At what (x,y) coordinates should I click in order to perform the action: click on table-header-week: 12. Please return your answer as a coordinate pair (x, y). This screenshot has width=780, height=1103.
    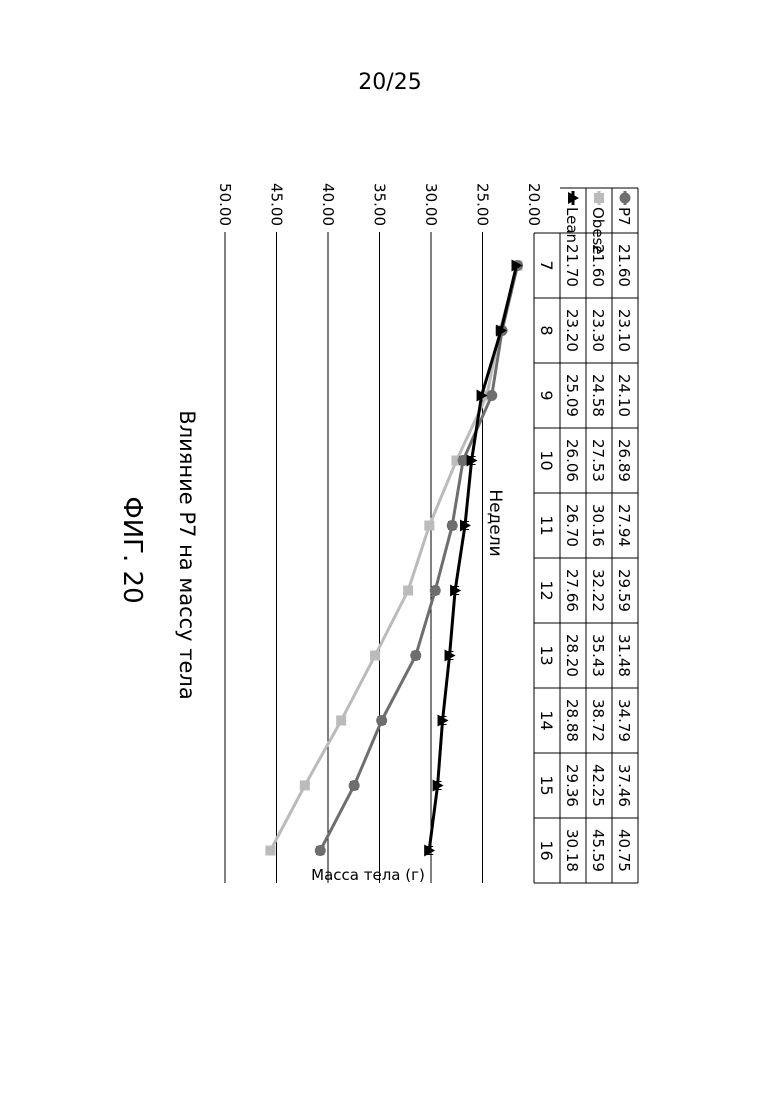
    Looking at the image, I should click on (546, 590).